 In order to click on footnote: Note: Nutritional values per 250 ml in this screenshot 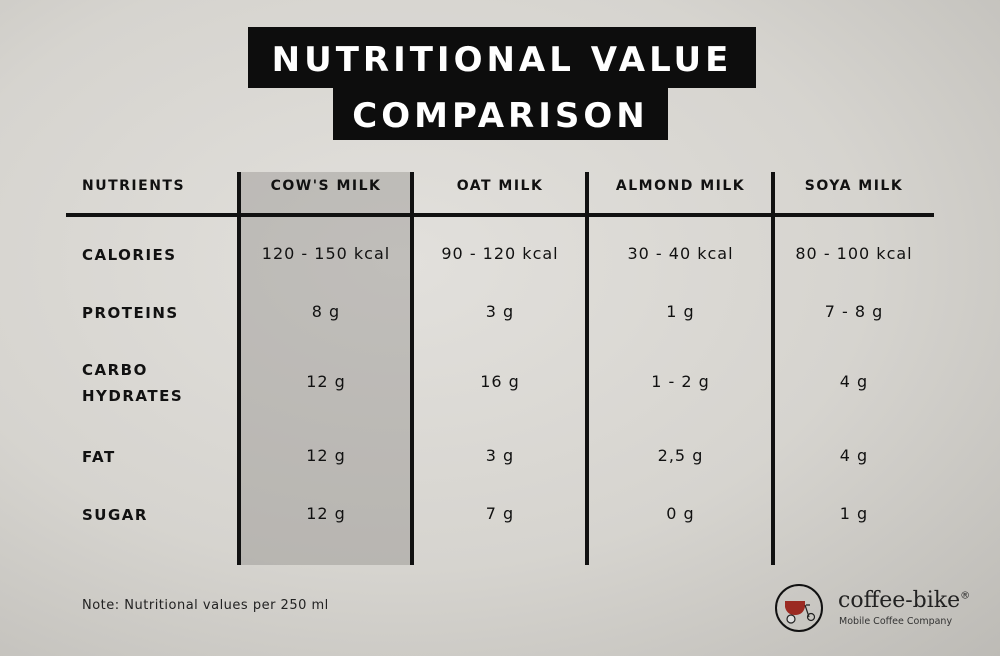, I will do `click(205, 605)`.